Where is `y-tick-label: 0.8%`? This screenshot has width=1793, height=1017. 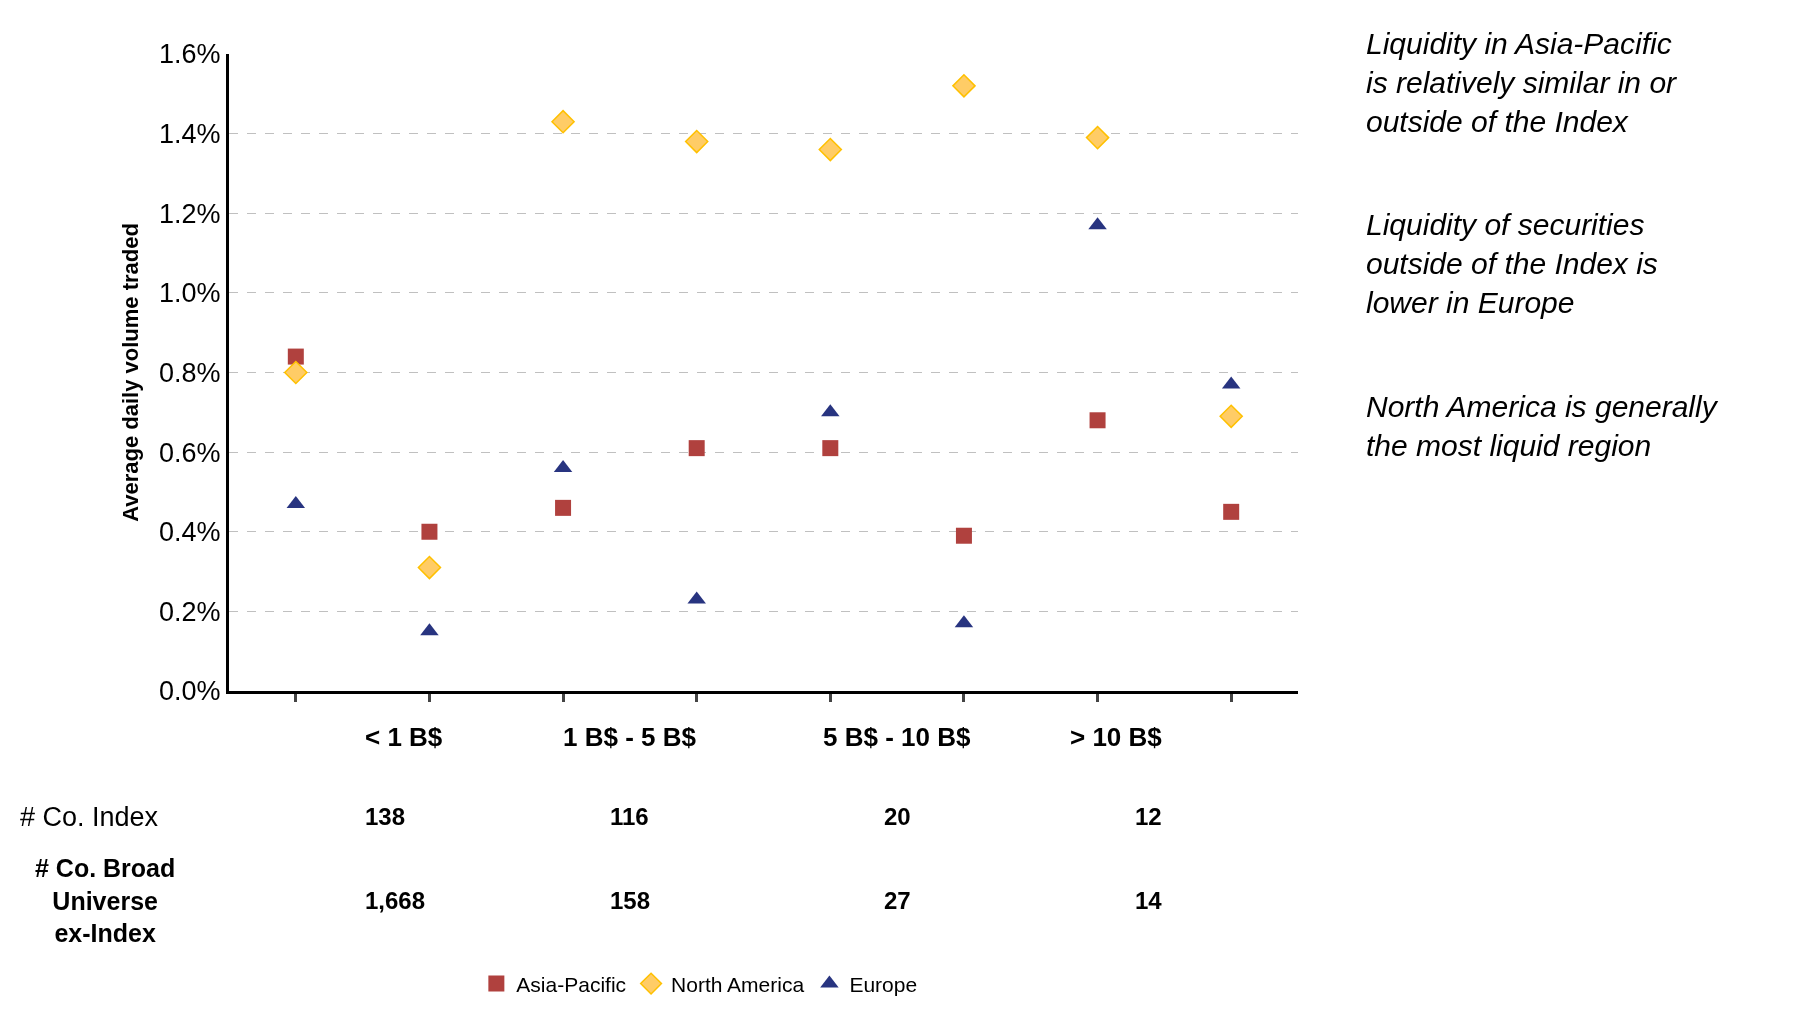
y-tick-label: 0.8% is located at coordinates (190, 372).